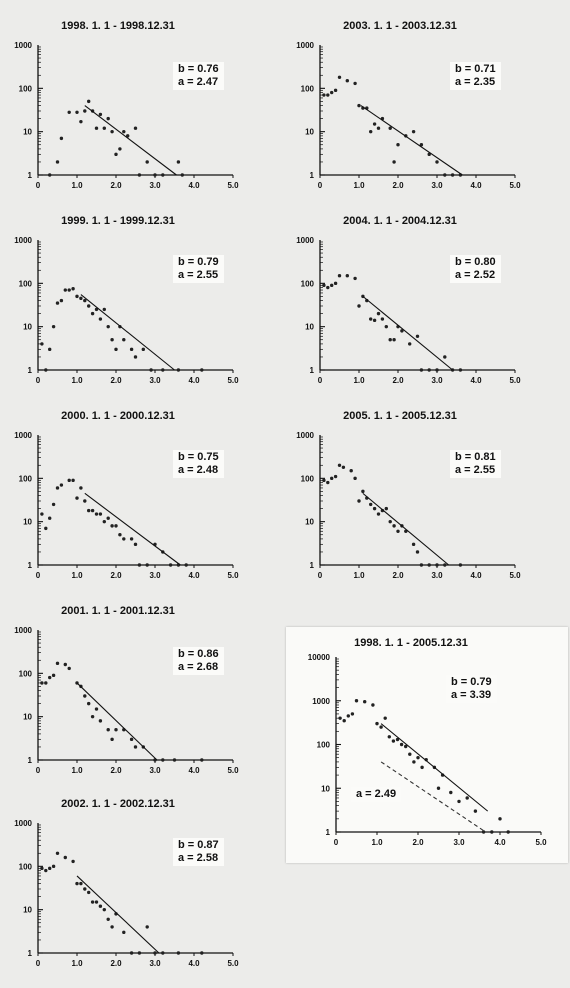 Image resolution: width=570 pixels, height=988 pixels. What do you see at coordinates (198, 852) in the screenshot?
I see `fit-parameters: b = 0.87 a = 2.58` at bounding box center [198, 852].